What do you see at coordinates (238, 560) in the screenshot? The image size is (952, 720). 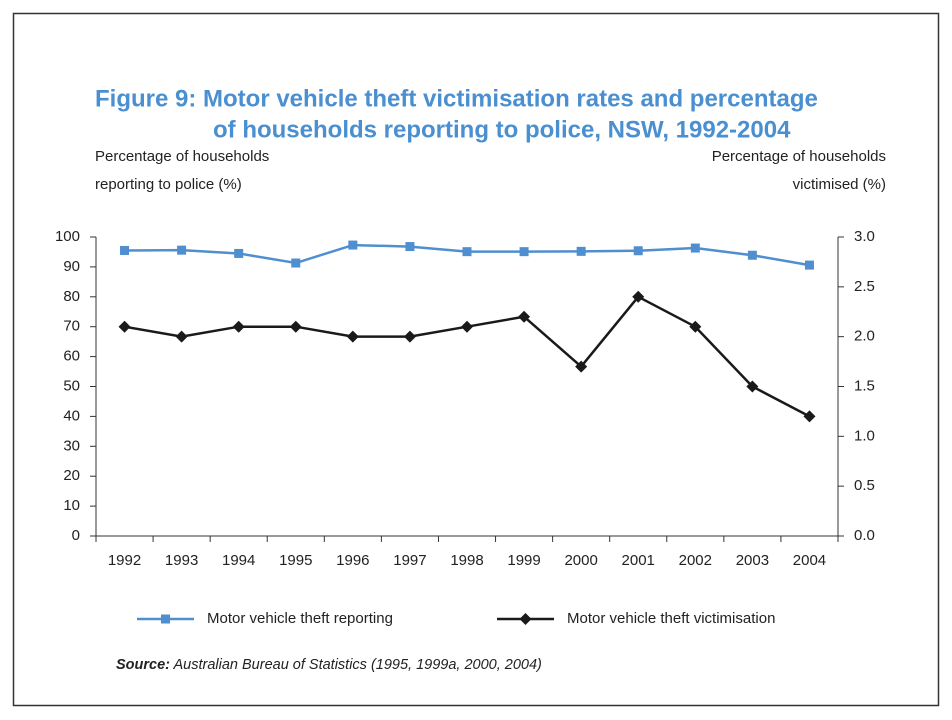 I see `x-tick-label: 1994` at bounding box center [238, 560].